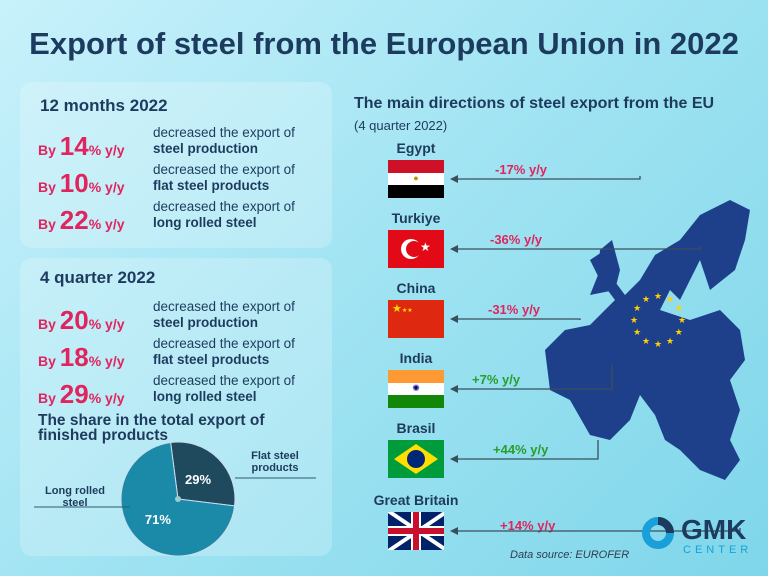 This screenshot has width=768, height=576. I want to click on gmk-logo-icon, so click(658, 533).